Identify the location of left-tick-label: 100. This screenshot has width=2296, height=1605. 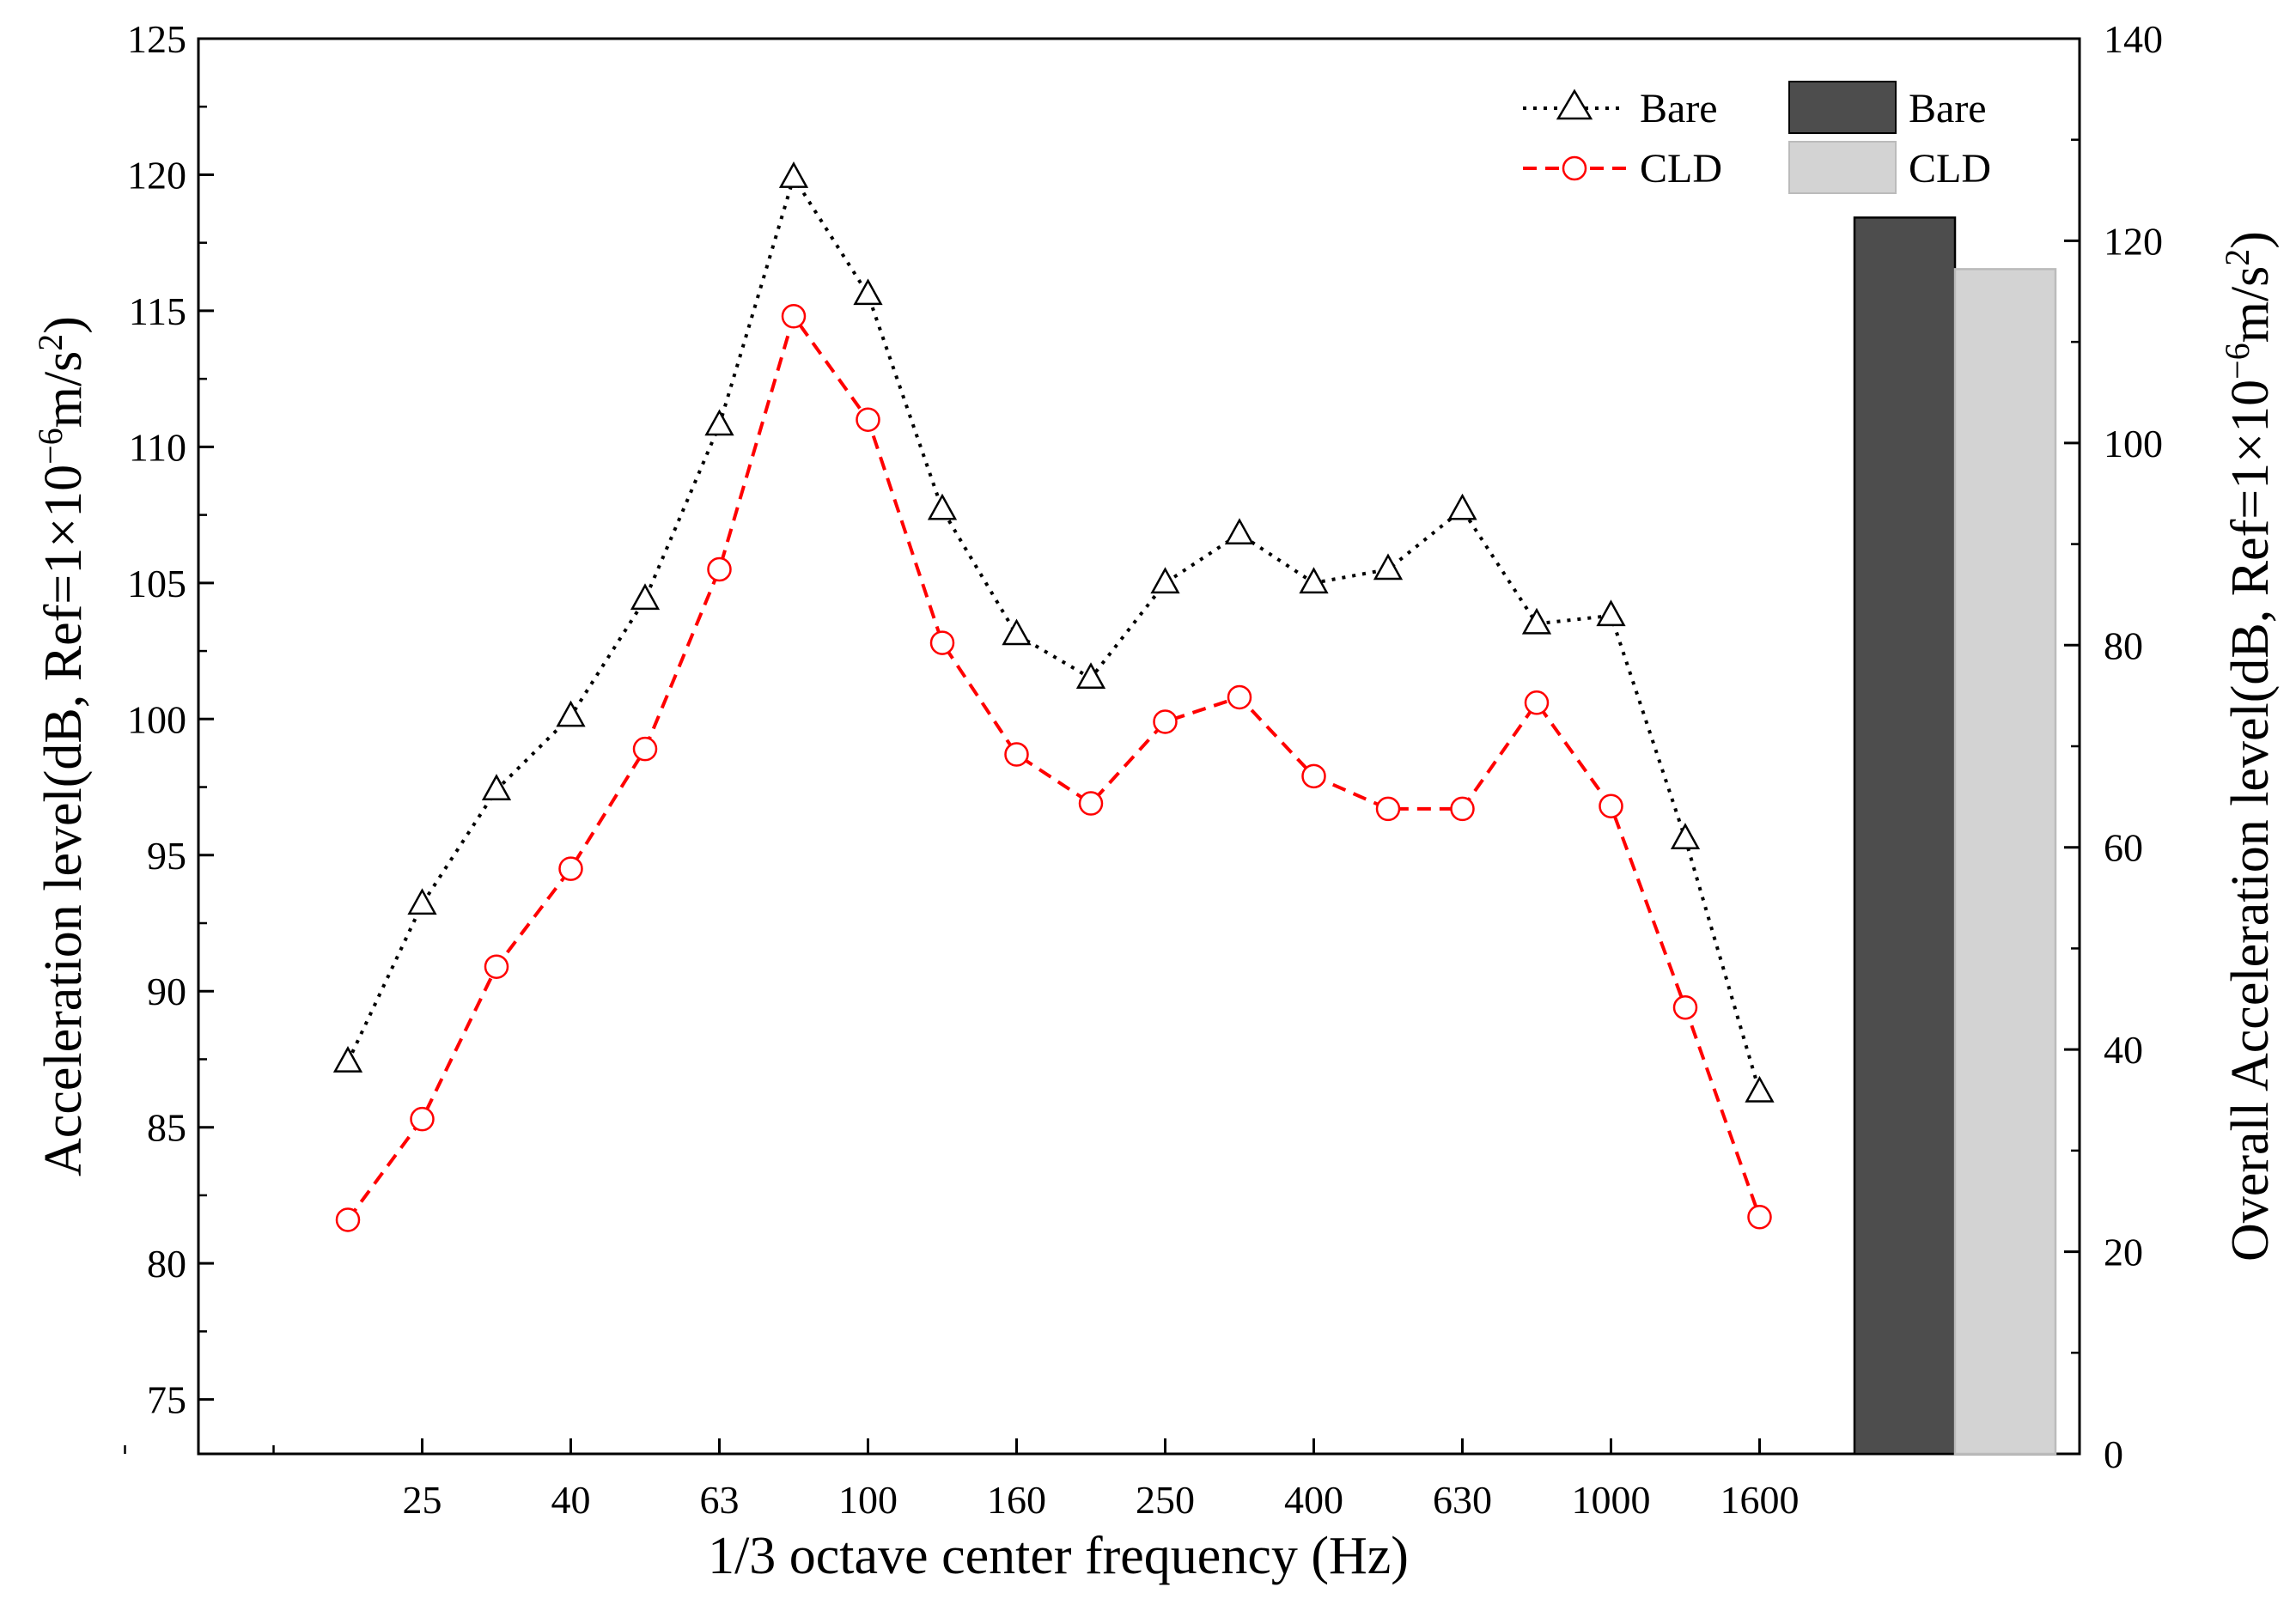
(156, 719).